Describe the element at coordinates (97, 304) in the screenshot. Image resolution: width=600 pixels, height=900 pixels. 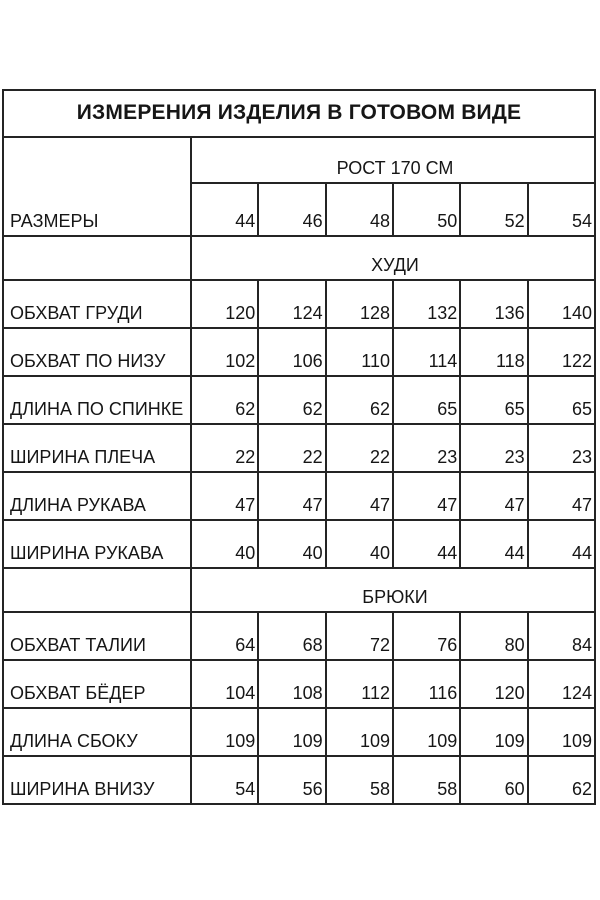
I see `measurement-label: ОБХВАТ ГРУДИ` at that location.